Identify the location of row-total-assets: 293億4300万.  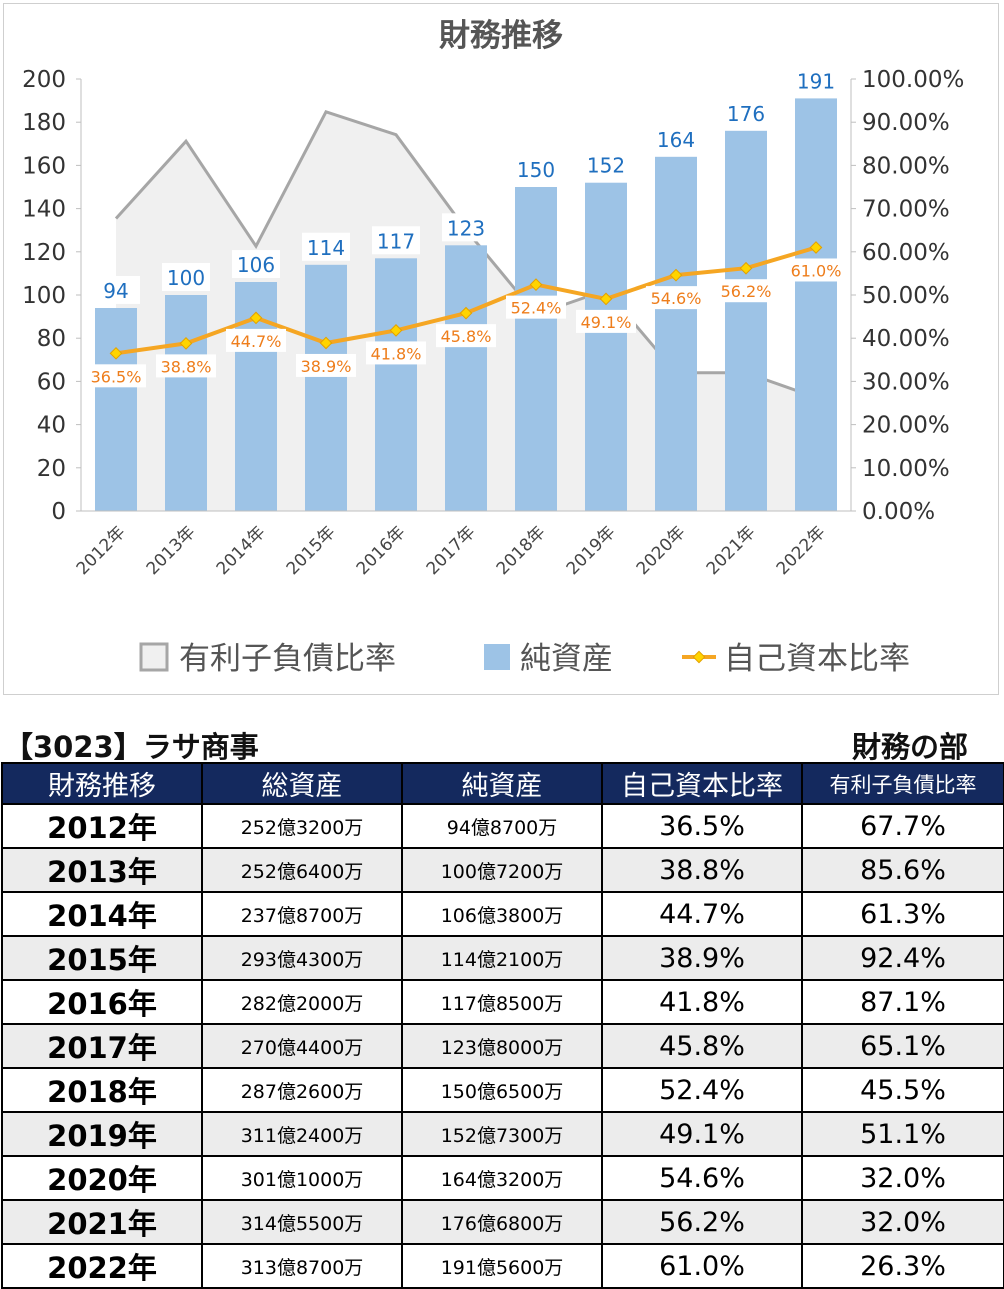
(302, 958).